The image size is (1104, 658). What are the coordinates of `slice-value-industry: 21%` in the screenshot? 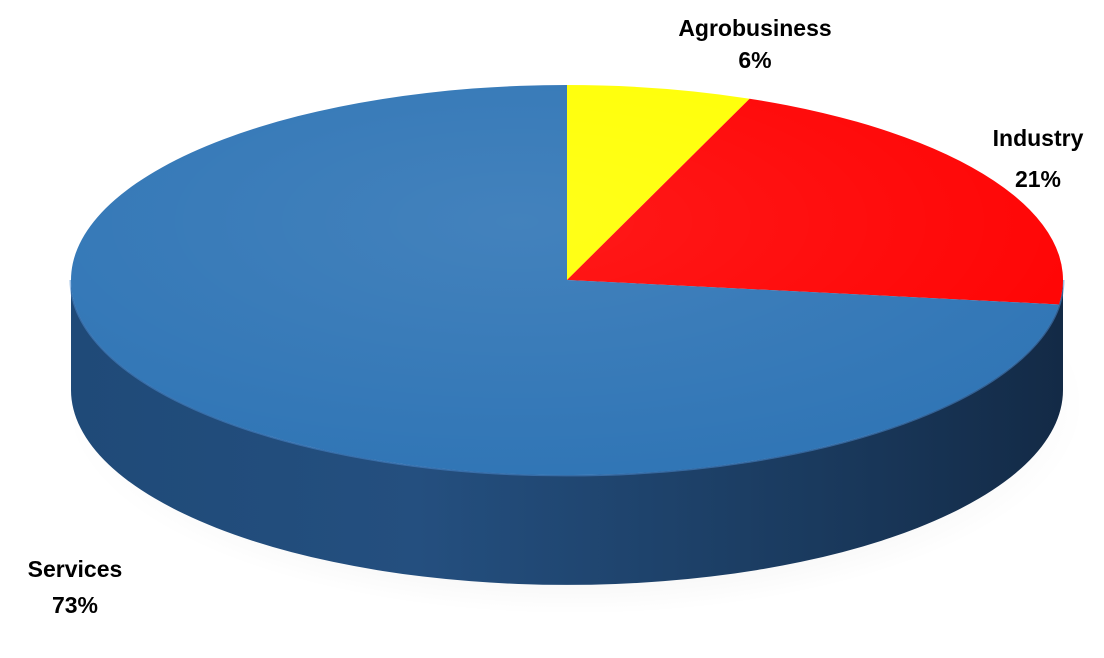 It's located at (1038, 179).